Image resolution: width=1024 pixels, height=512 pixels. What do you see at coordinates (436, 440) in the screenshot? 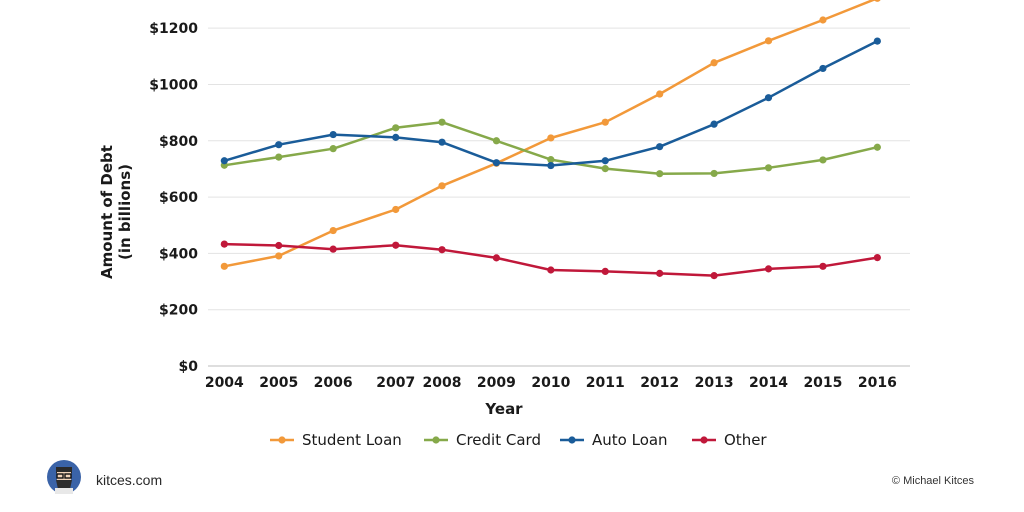
I see `legend-marker-credit-card` at bounding box center [436, 440].